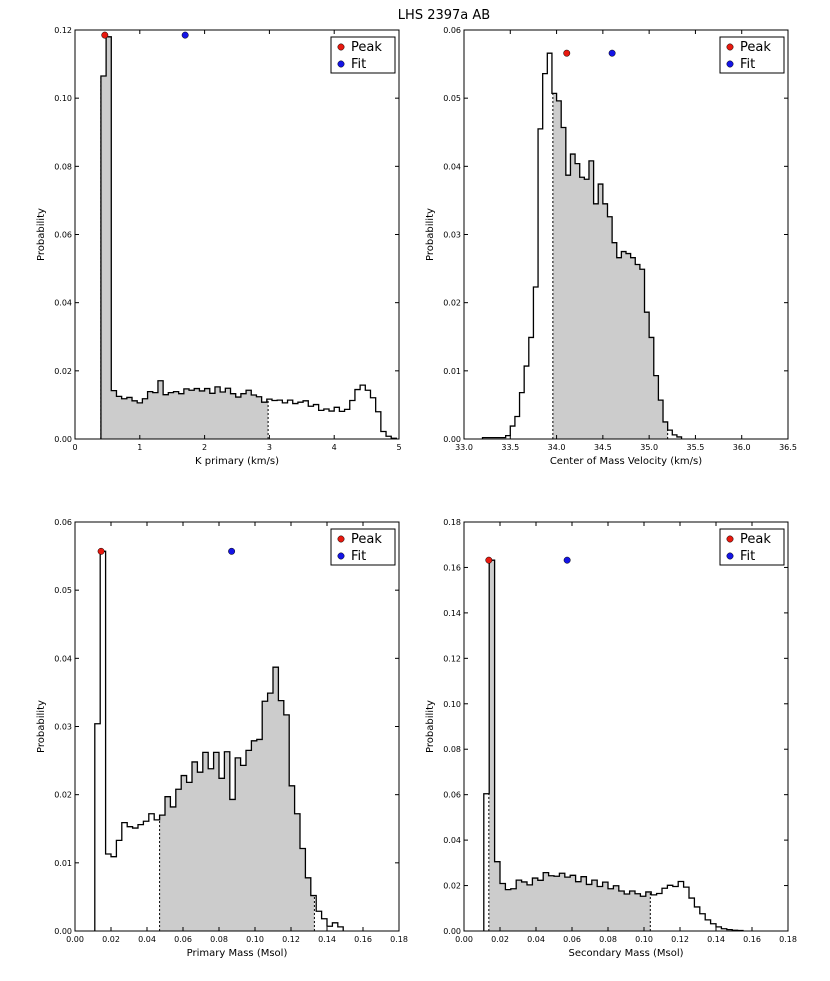  I want to click on y-tick-label: 0.08, so click(63, 166).